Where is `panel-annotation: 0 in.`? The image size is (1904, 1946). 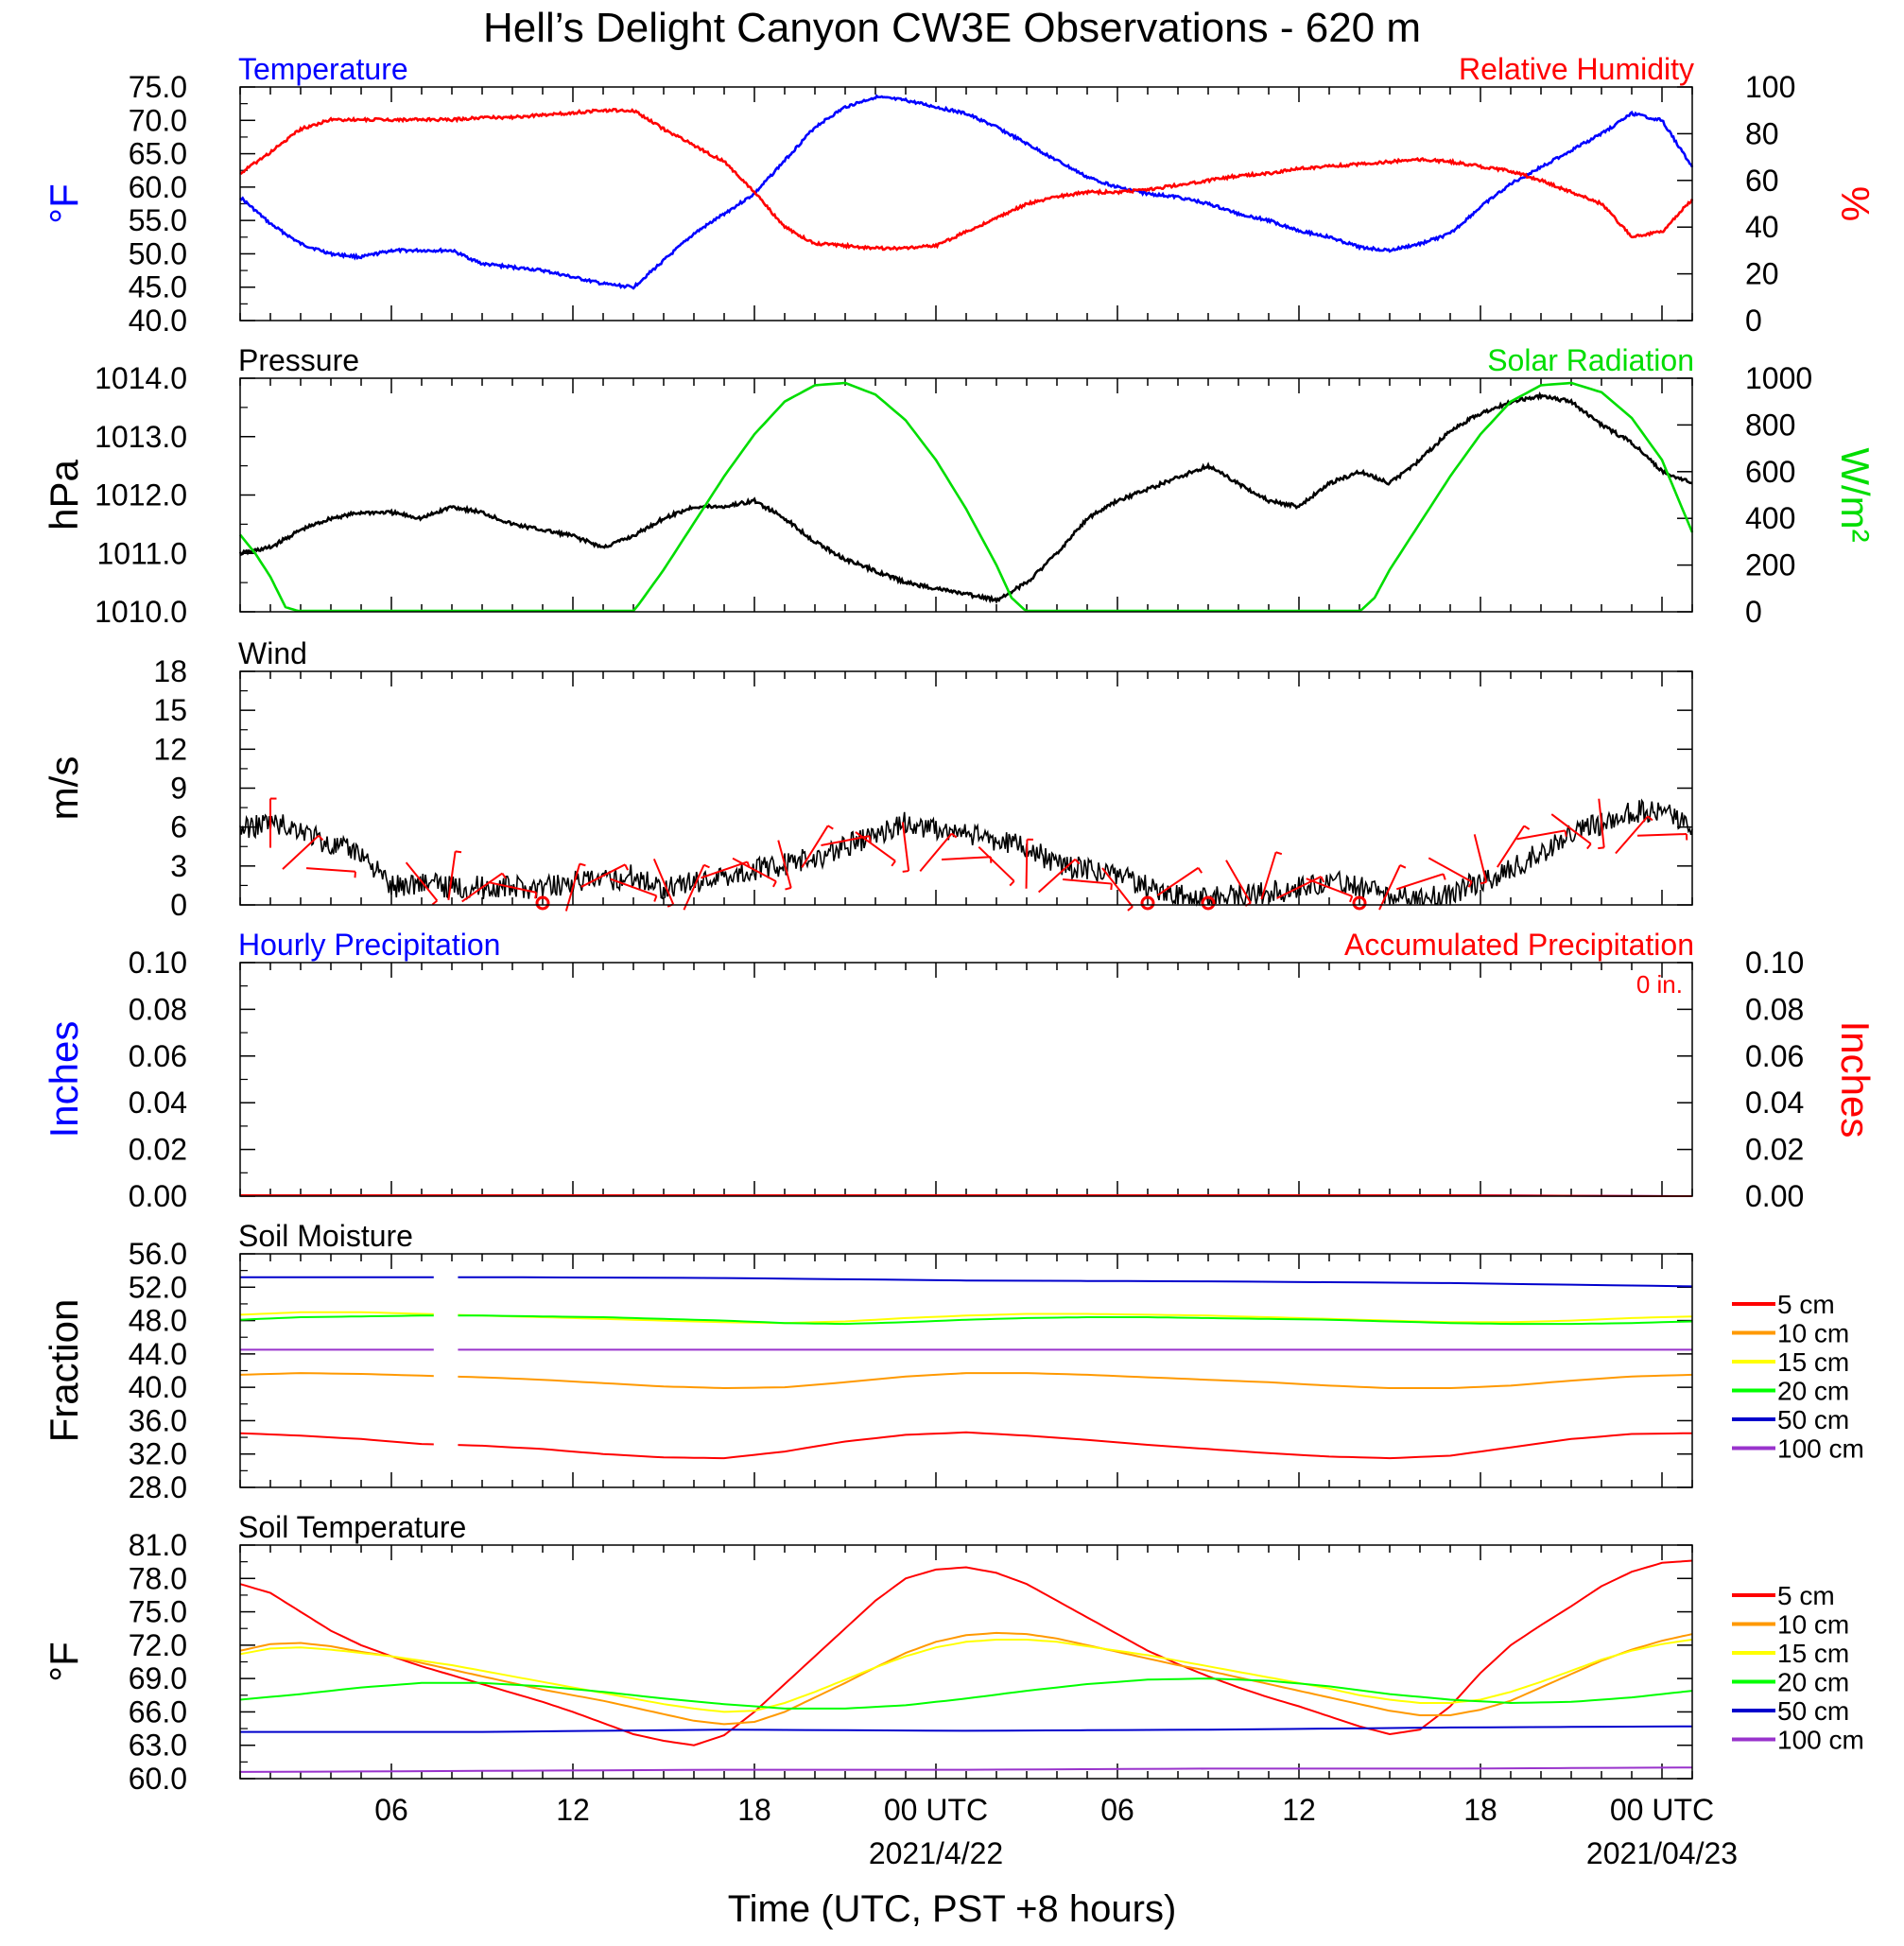 panel-annotation: 0 in. is located at coordinates (1659, 985).